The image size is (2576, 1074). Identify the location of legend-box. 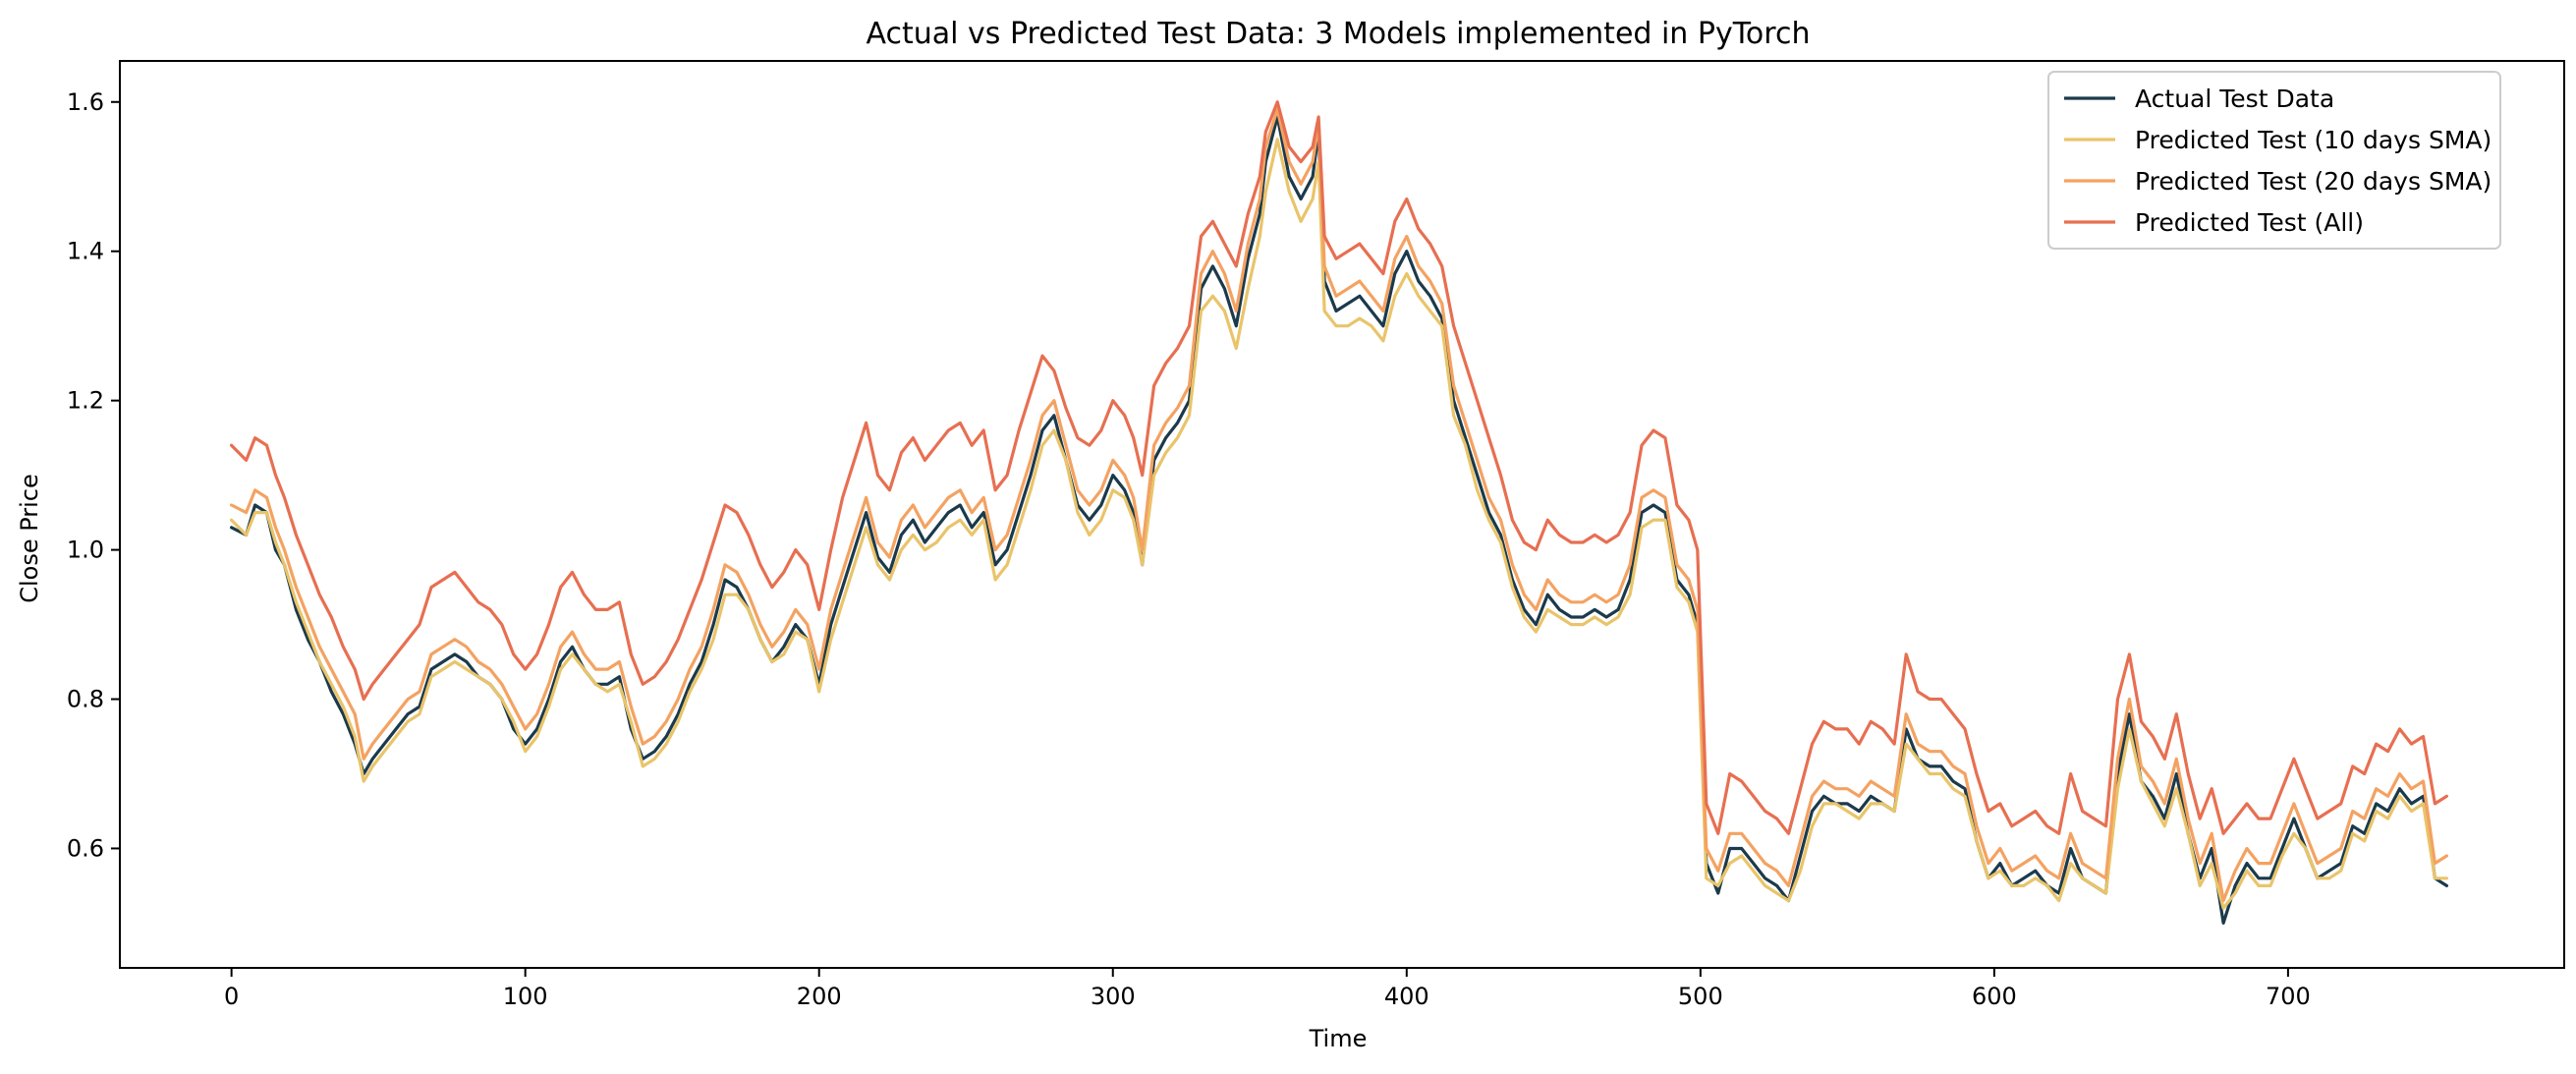
(2274, 160).